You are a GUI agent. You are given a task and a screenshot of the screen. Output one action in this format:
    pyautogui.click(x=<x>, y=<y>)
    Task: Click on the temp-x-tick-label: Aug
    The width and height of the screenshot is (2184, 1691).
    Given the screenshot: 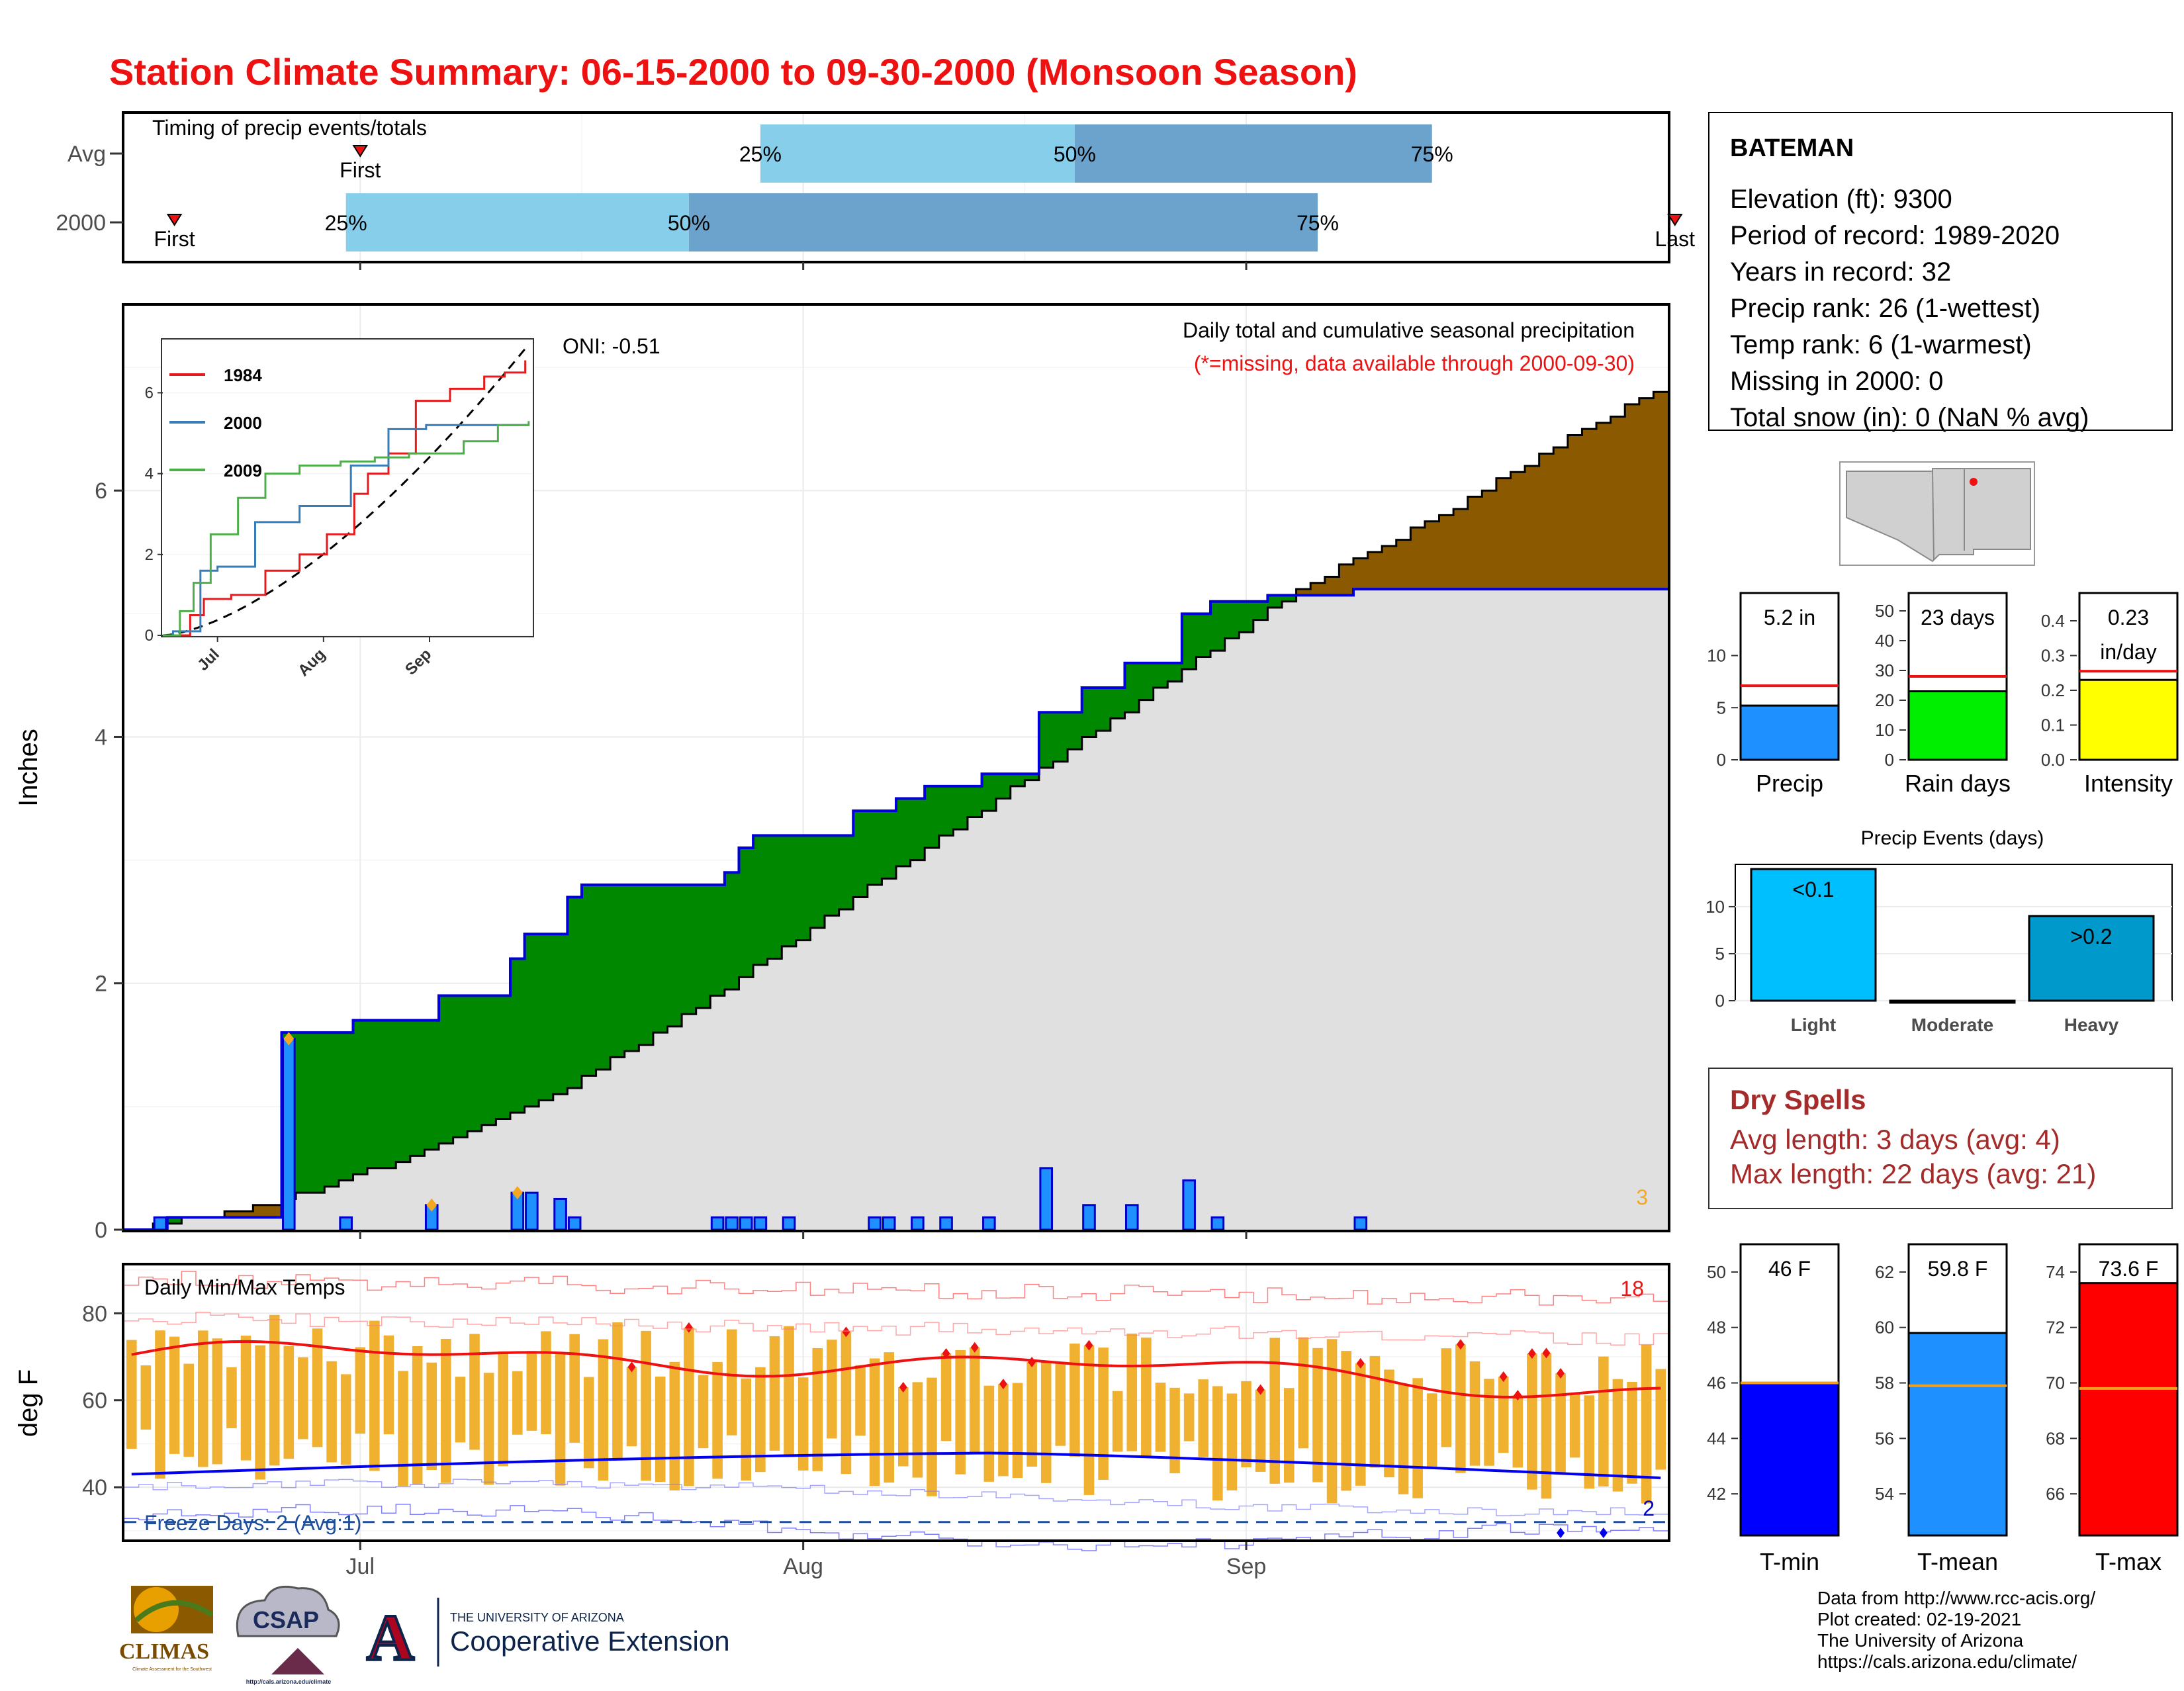 What is the action you would take?
    pyautogui.click(x=803, y=1567)
    